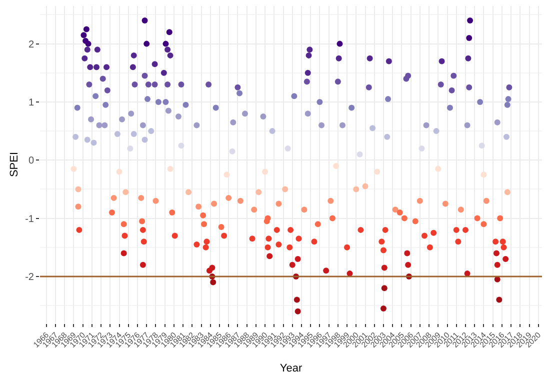  Describe the element at coordinates (31, 161) in the screenshot. I see `y-tick-label: 0` at that location.